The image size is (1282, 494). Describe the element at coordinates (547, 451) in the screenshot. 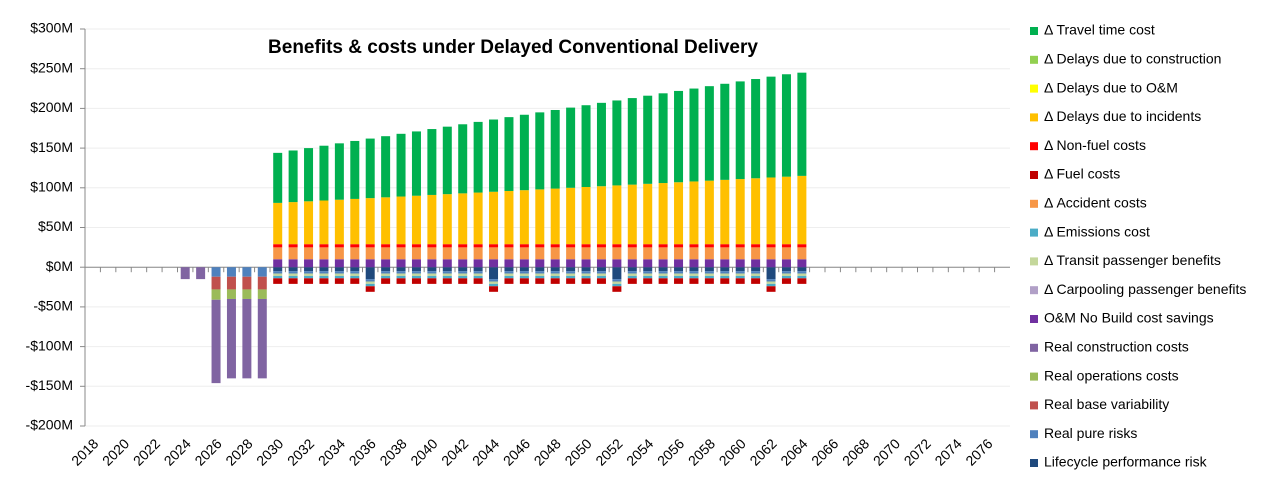

I see `x-tick-label: 2048` at that location.